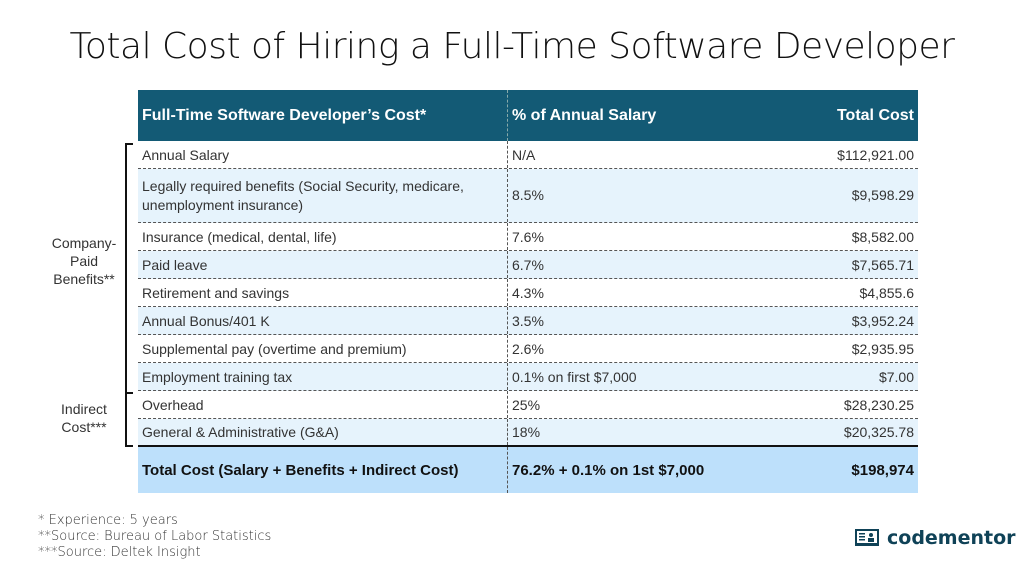  What do you see at coordinates (887, 292) in the screenshot?
I see `total-cell: $4,855.6` at bounding box center [887, 292].